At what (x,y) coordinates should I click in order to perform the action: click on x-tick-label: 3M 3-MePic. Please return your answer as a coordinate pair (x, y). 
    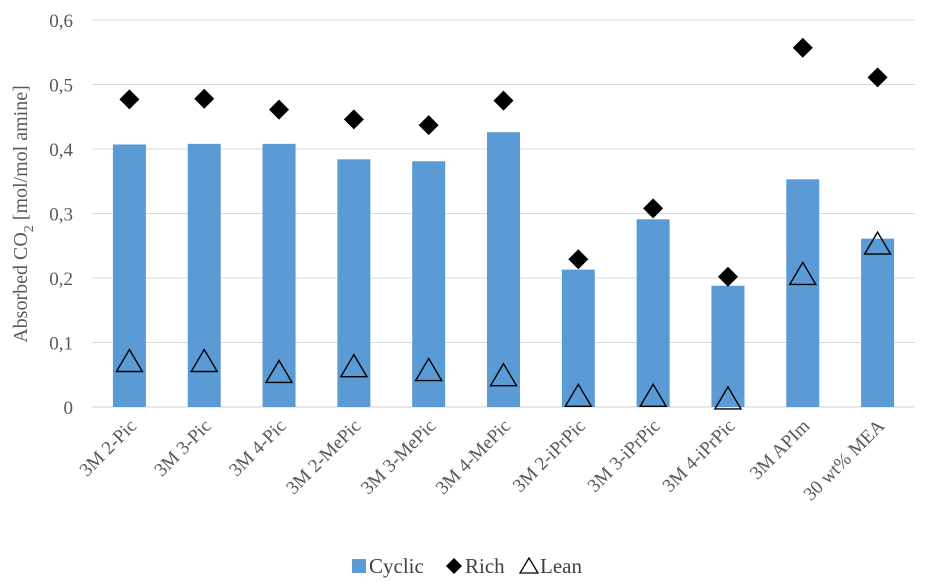
    Looking at the image, I should click on (398, 457).